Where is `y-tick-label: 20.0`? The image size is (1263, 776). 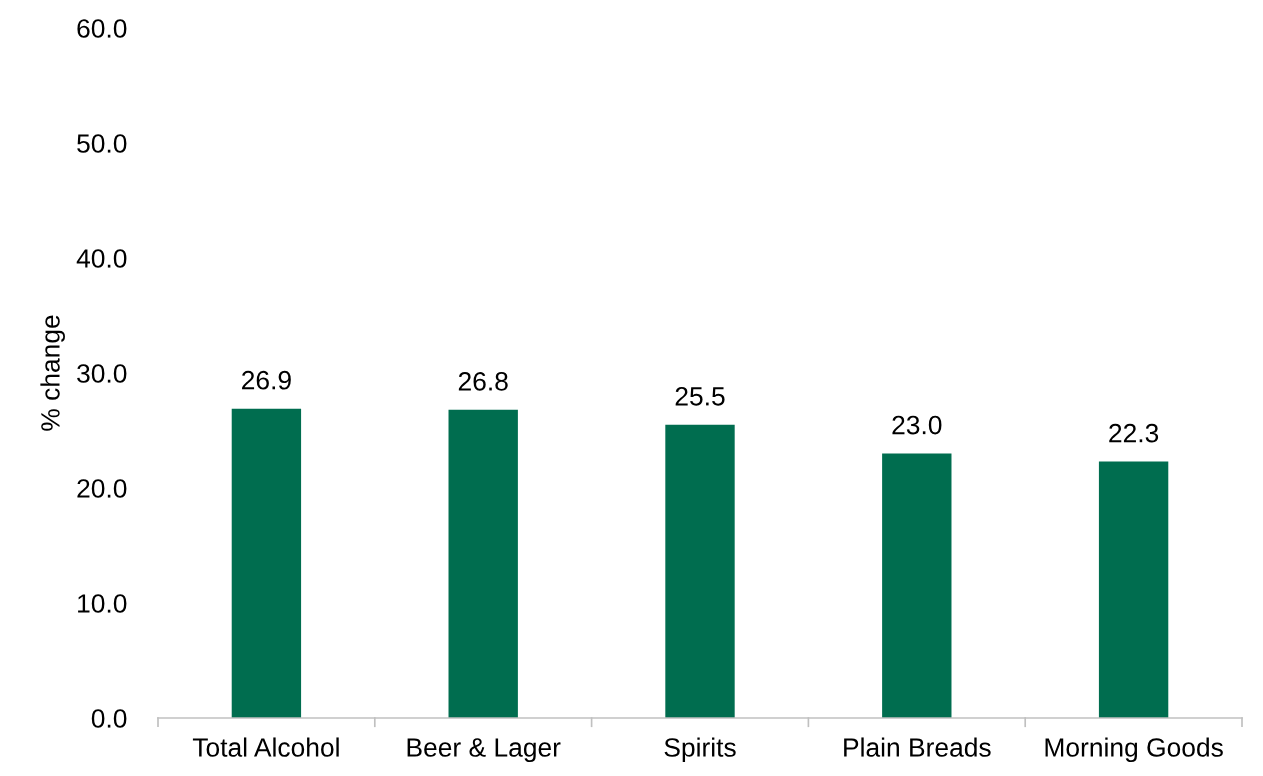
y-tick-label: 20.0 is located at coordinates (102, 488).